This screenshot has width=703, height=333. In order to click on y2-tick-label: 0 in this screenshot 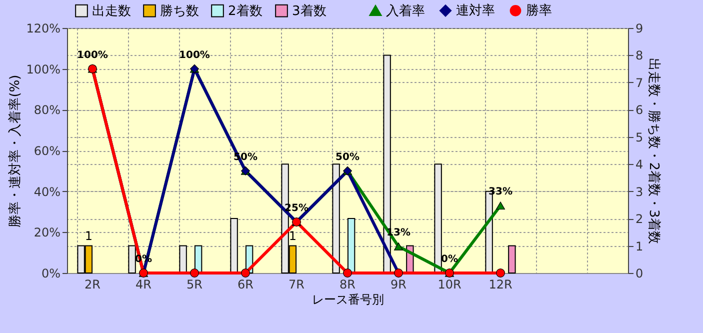, I will do `click(640, 273)`.